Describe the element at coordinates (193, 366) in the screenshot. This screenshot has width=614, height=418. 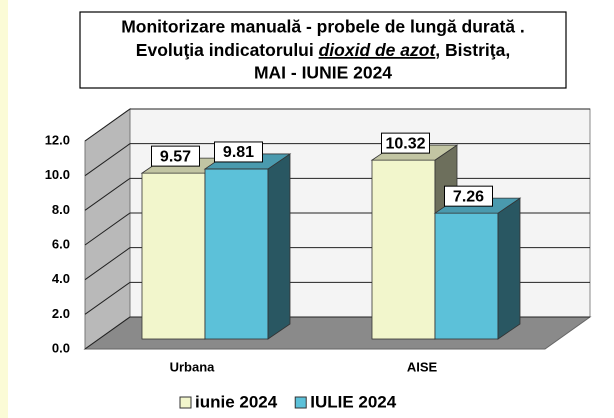
I see `x-tick-label: Urbana` at that location.